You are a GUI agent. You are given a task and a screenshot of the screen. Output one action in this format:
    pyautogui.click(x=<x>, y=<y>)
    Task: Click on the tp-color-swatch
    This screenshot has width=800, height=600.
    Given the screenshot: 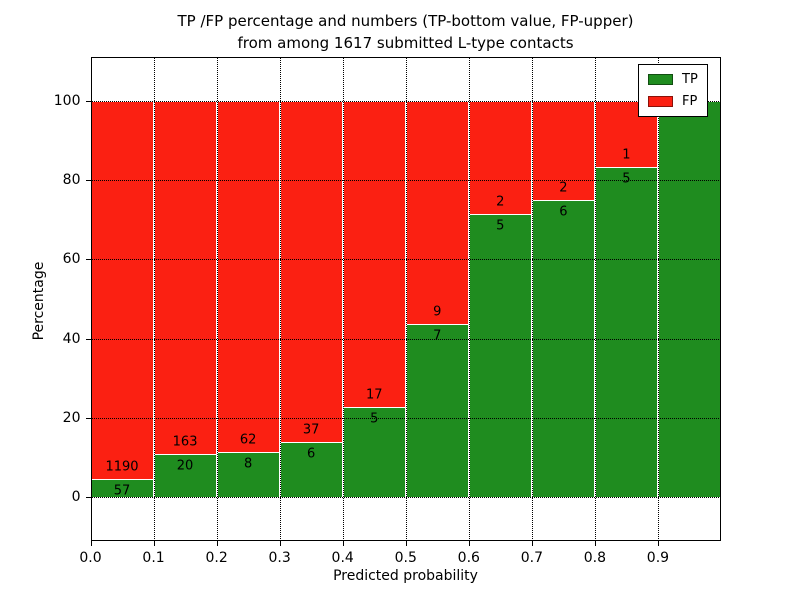 What is the action you would take?
    pyautogui.click(x=660, y=79)
    